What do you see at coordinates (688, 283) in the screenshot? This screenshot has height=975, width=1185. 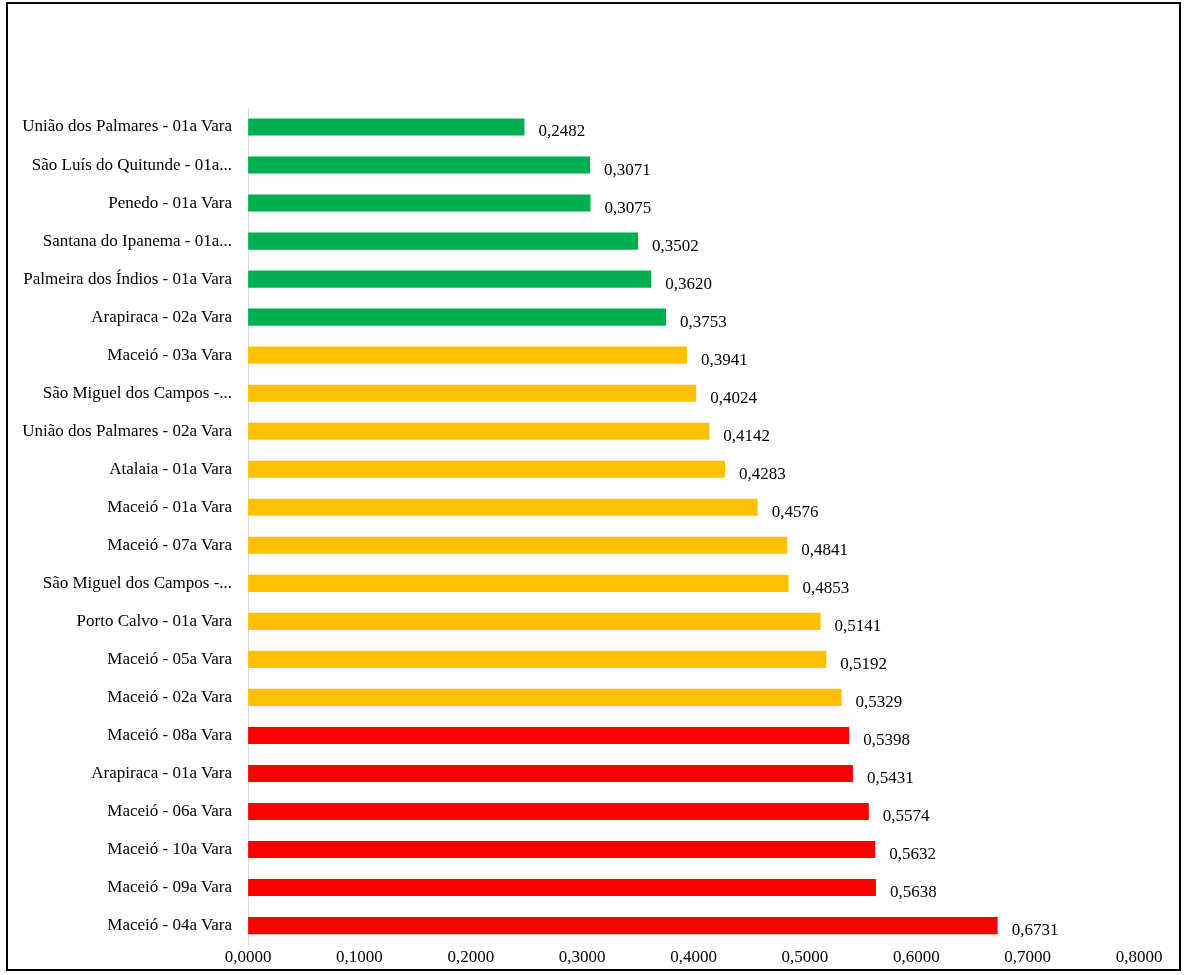 I see `data-label: 0,3620` at bounding box center [688, 283].